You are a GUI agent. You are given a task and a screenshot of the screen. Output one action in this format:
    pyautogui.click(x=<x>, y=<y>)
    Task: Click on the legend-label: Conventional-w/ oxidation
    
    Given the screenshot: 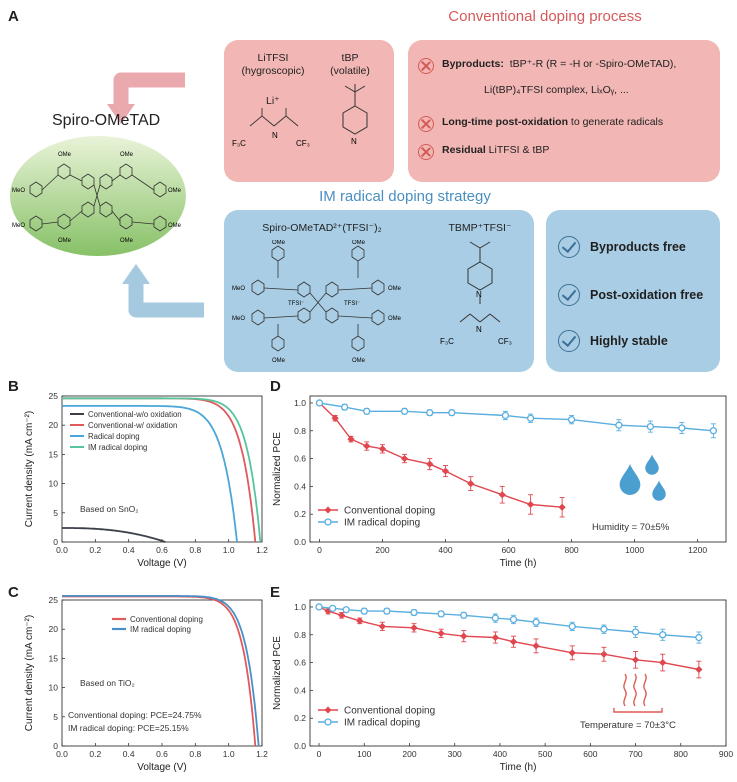 What is the action you would take?
    pyautogui.click(x=132, y=425)
    